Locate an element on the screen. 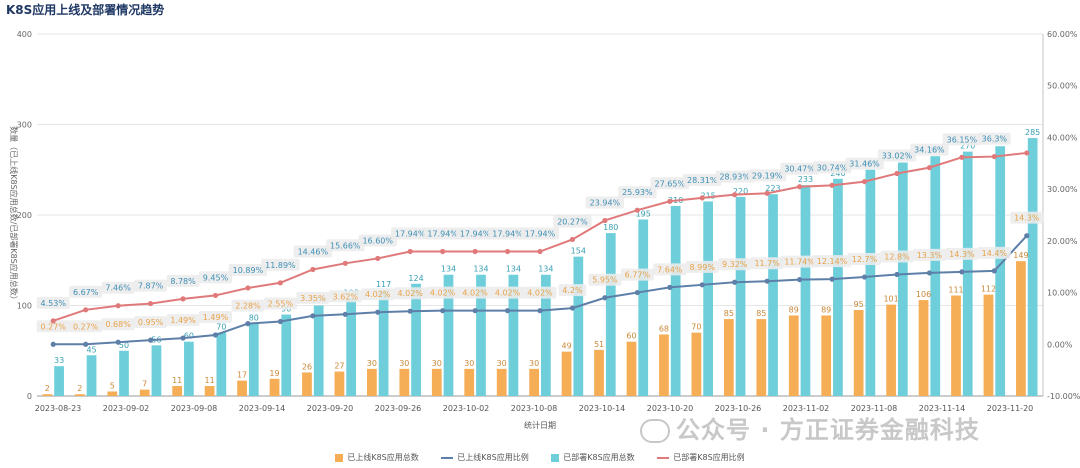 The image size is (1080, 468). legend-item-online-ratio: 已上线K8S应用比例 is located at coordinates (485, 457).